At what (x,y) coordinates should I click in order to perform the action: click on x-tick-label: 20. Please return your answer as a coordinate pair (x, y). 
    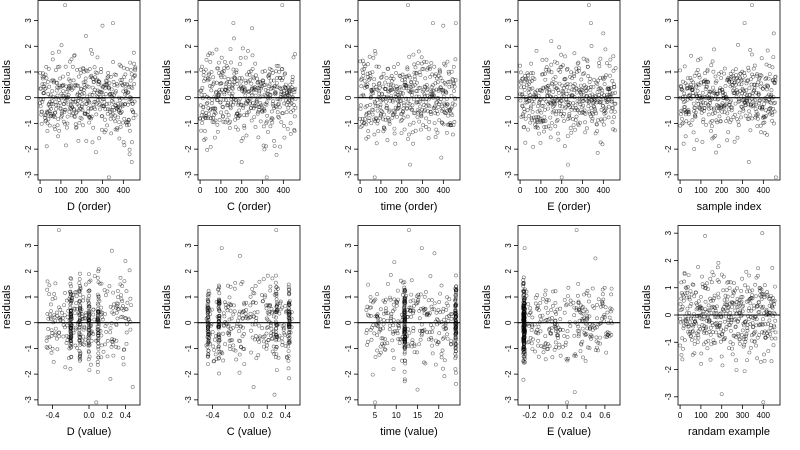
    Looking at the image, I should click on (438, 415).